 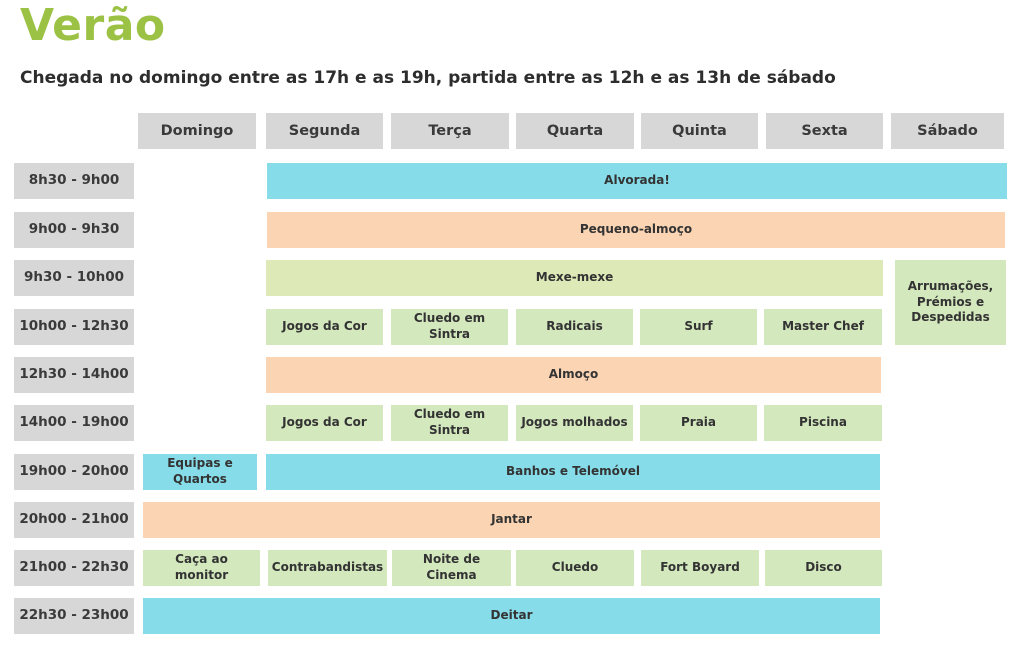 What do you see at coordinates (574, 423) in the screenshot?
I see `activity-tarde-quarta: Jogos molhados` at bounding box center [574, 423].